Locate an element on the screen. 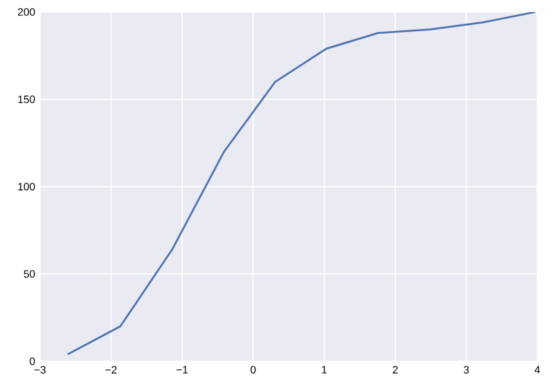  x-tick-label: −2 is located at coordinates (111, 370).